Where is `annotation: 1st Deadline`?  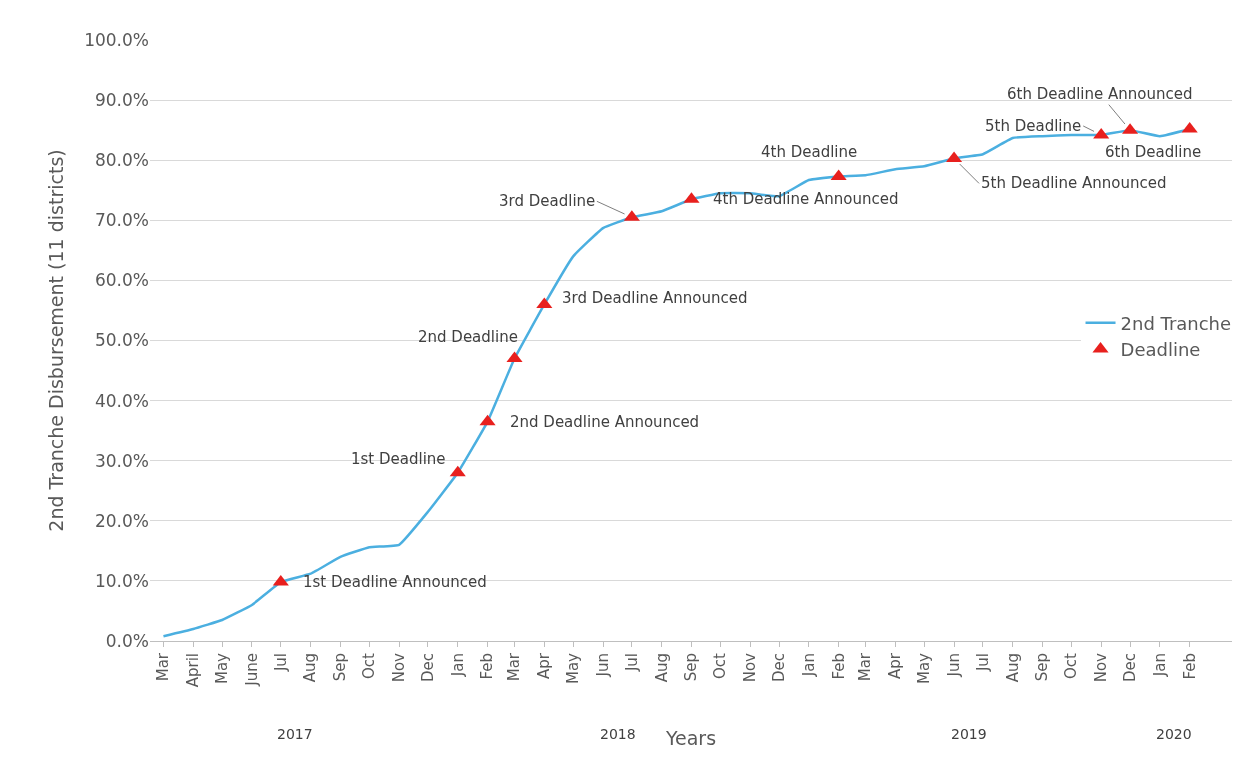
annotation: 1st Deadline is located at coordinates (398, 459).